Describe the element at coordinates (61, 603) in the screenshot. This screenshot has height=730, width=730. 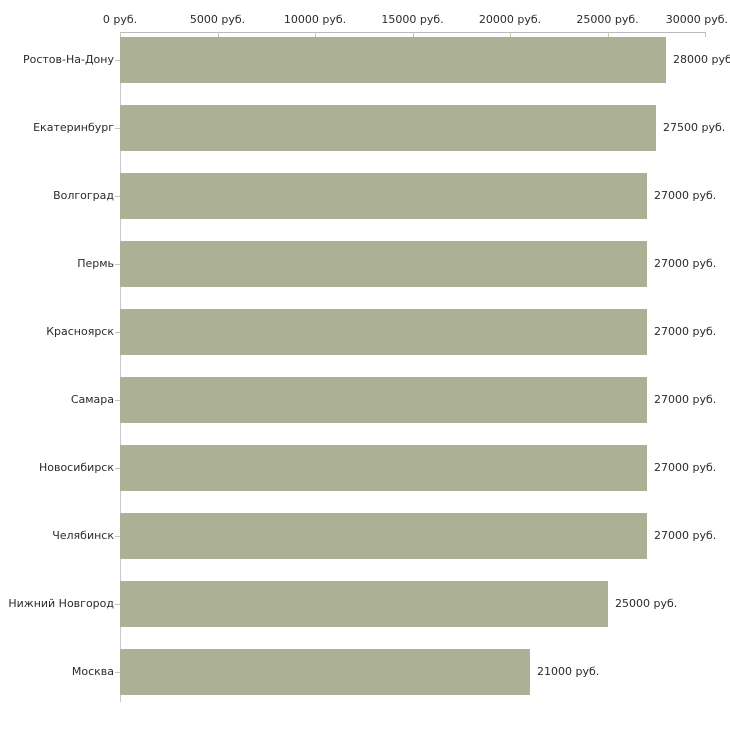
I see `category-label: Нижний Новгород` at that location.